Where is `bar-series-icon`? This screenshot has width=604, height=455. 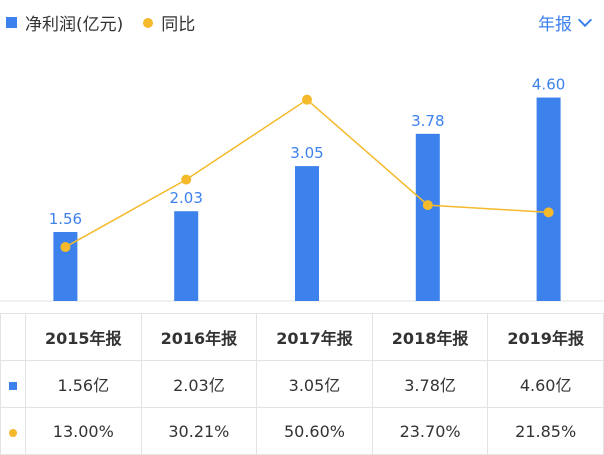
bar-series-icon is located at coordinates (13, 385).